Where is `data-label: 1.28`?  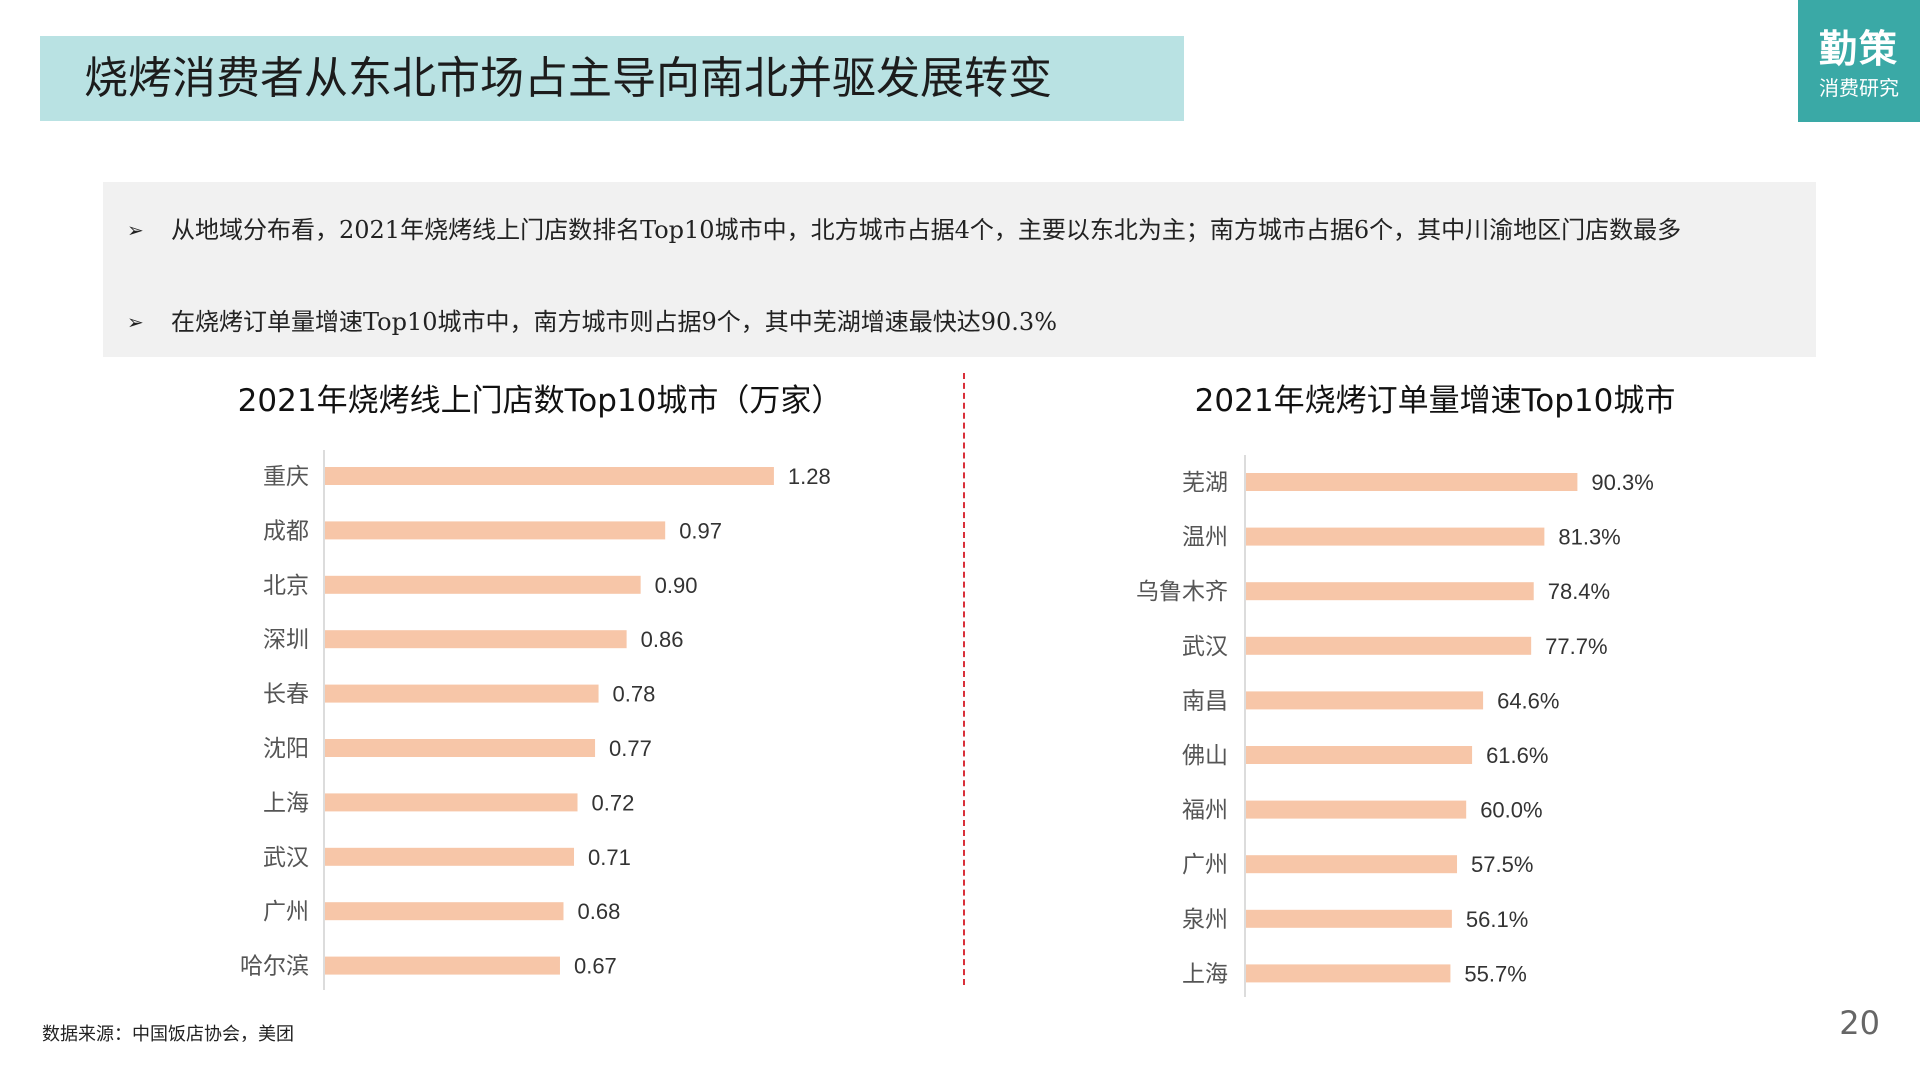
data-label: 1.28 is located at coordinates (809, 476).